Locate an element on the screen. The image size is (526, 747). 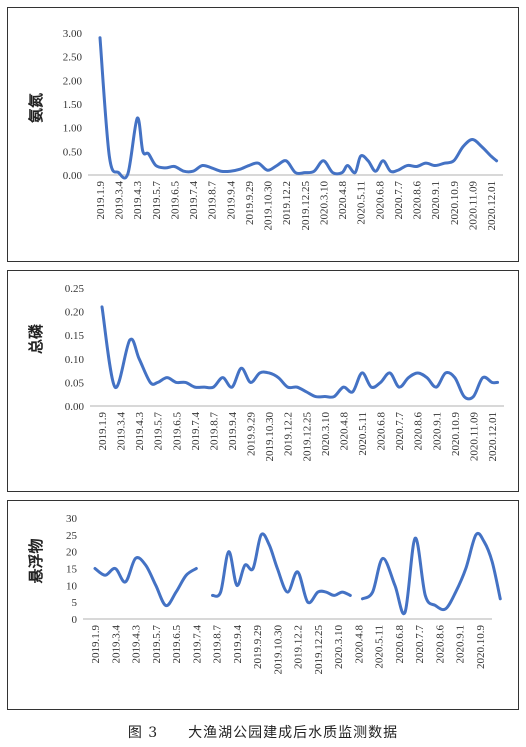
y-tick-label: 0.10 is located at coordinates (75, 360).